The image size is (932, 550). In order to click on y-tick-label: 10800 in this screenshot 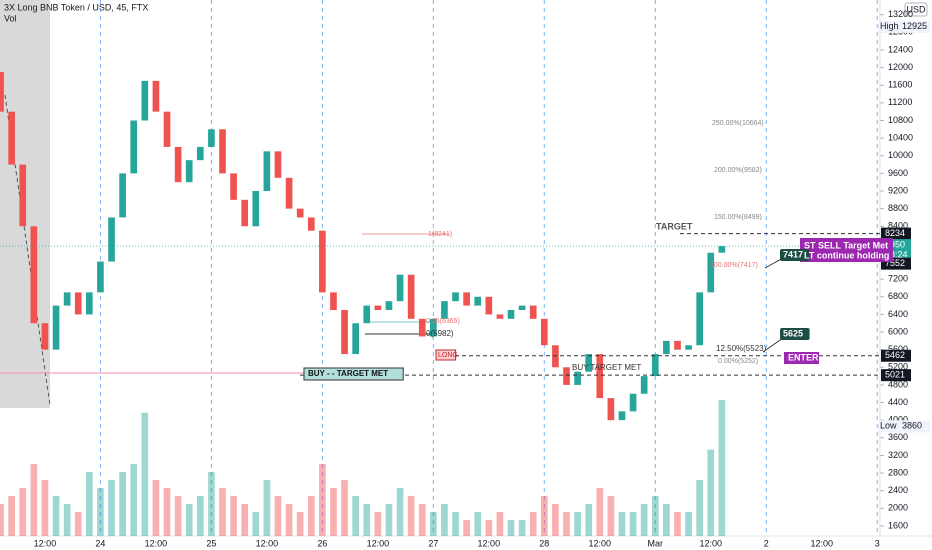, I will do `click(900, 120)`.